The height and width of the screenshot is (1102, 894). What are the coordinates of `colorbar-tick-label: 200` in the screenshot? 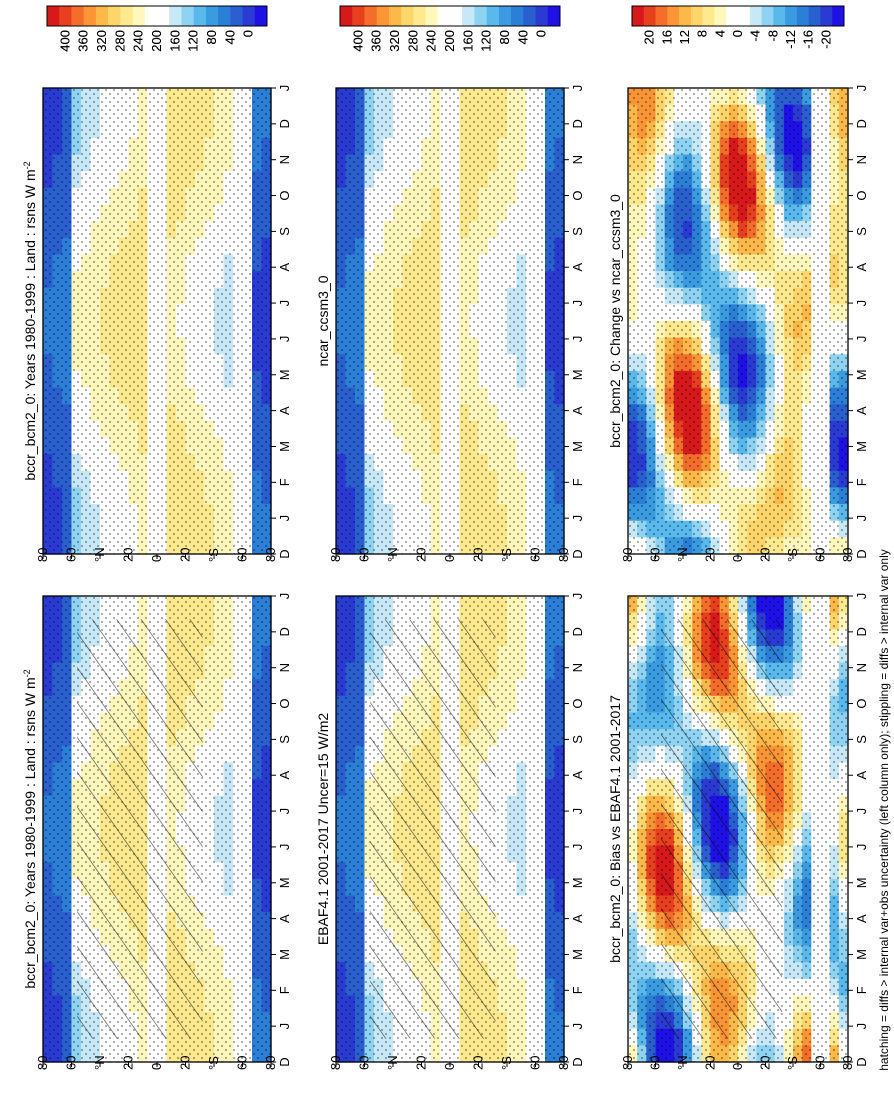 It's located at (156, 41).